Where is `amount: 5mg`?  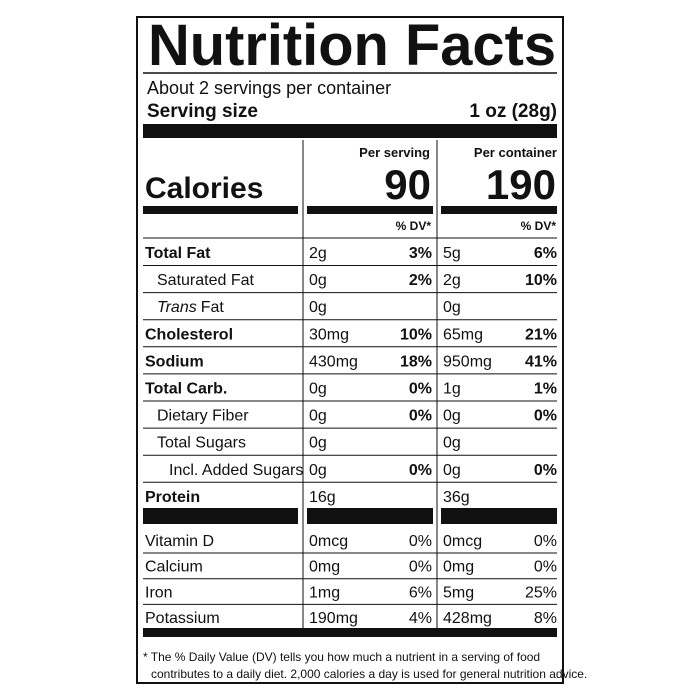
amount: 5mg is located at coordinates (458, 592).